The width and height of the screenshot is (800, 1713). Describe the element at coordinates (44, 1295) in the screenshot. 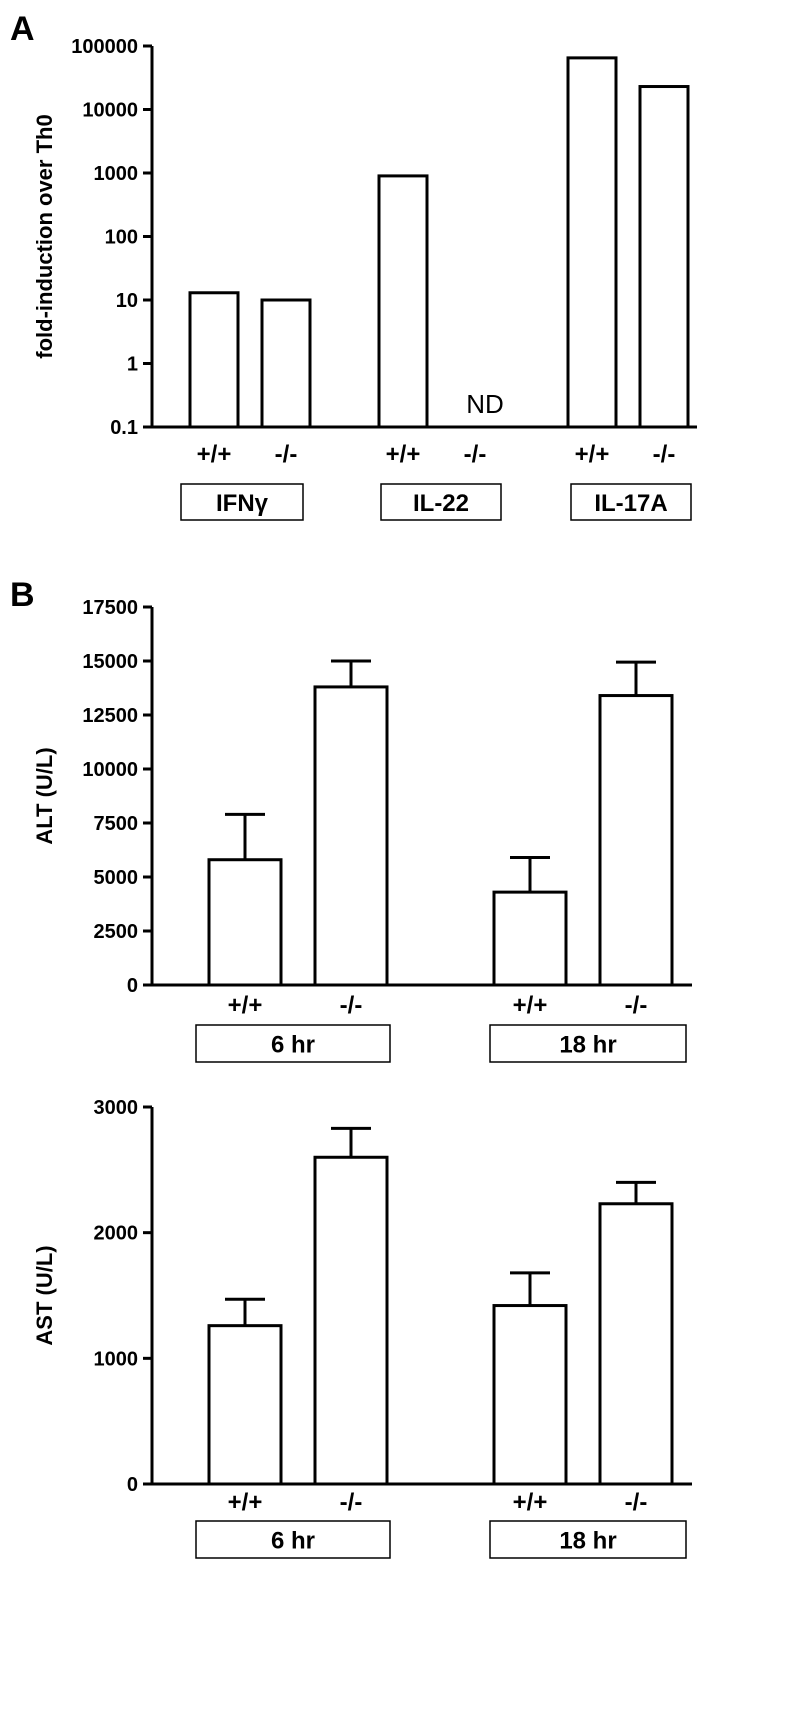

I see `y-axis-label: AST (U/L)` at that location.